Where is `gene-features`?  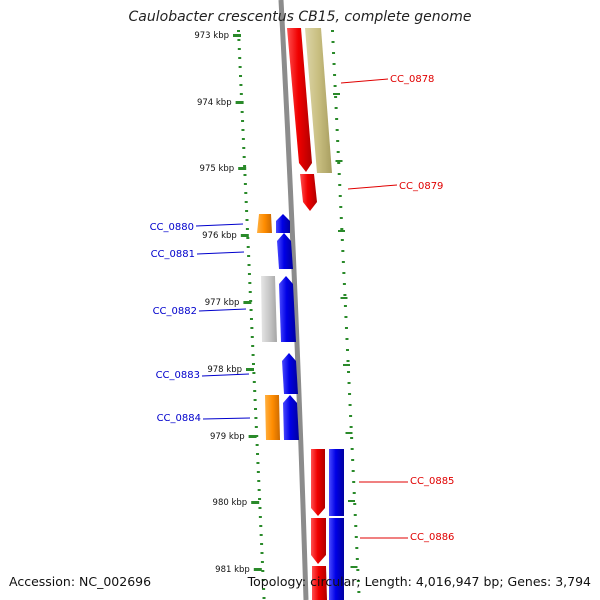 gene-features is located at coordinates (300, 314).